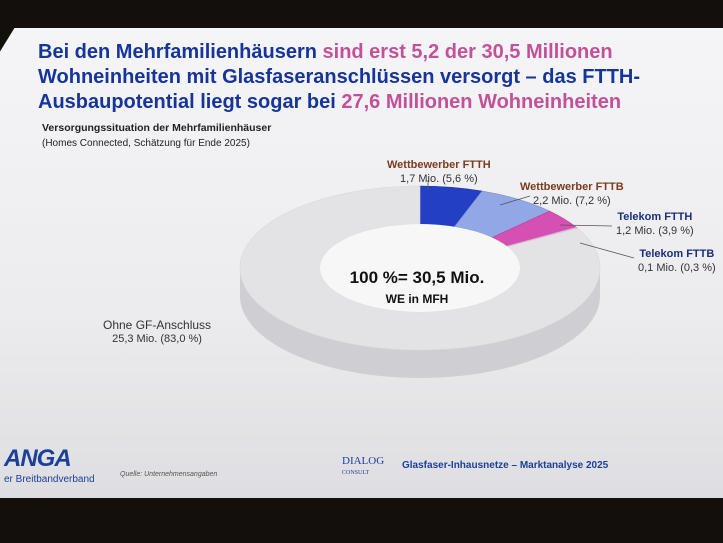 The image size is (723, 543). What do you see at coordinates (481, 102) in the screenshot?
I see `title-part-highlight: 27,6 Millionen Wohneinheiten` at bounding box center [481, 102].